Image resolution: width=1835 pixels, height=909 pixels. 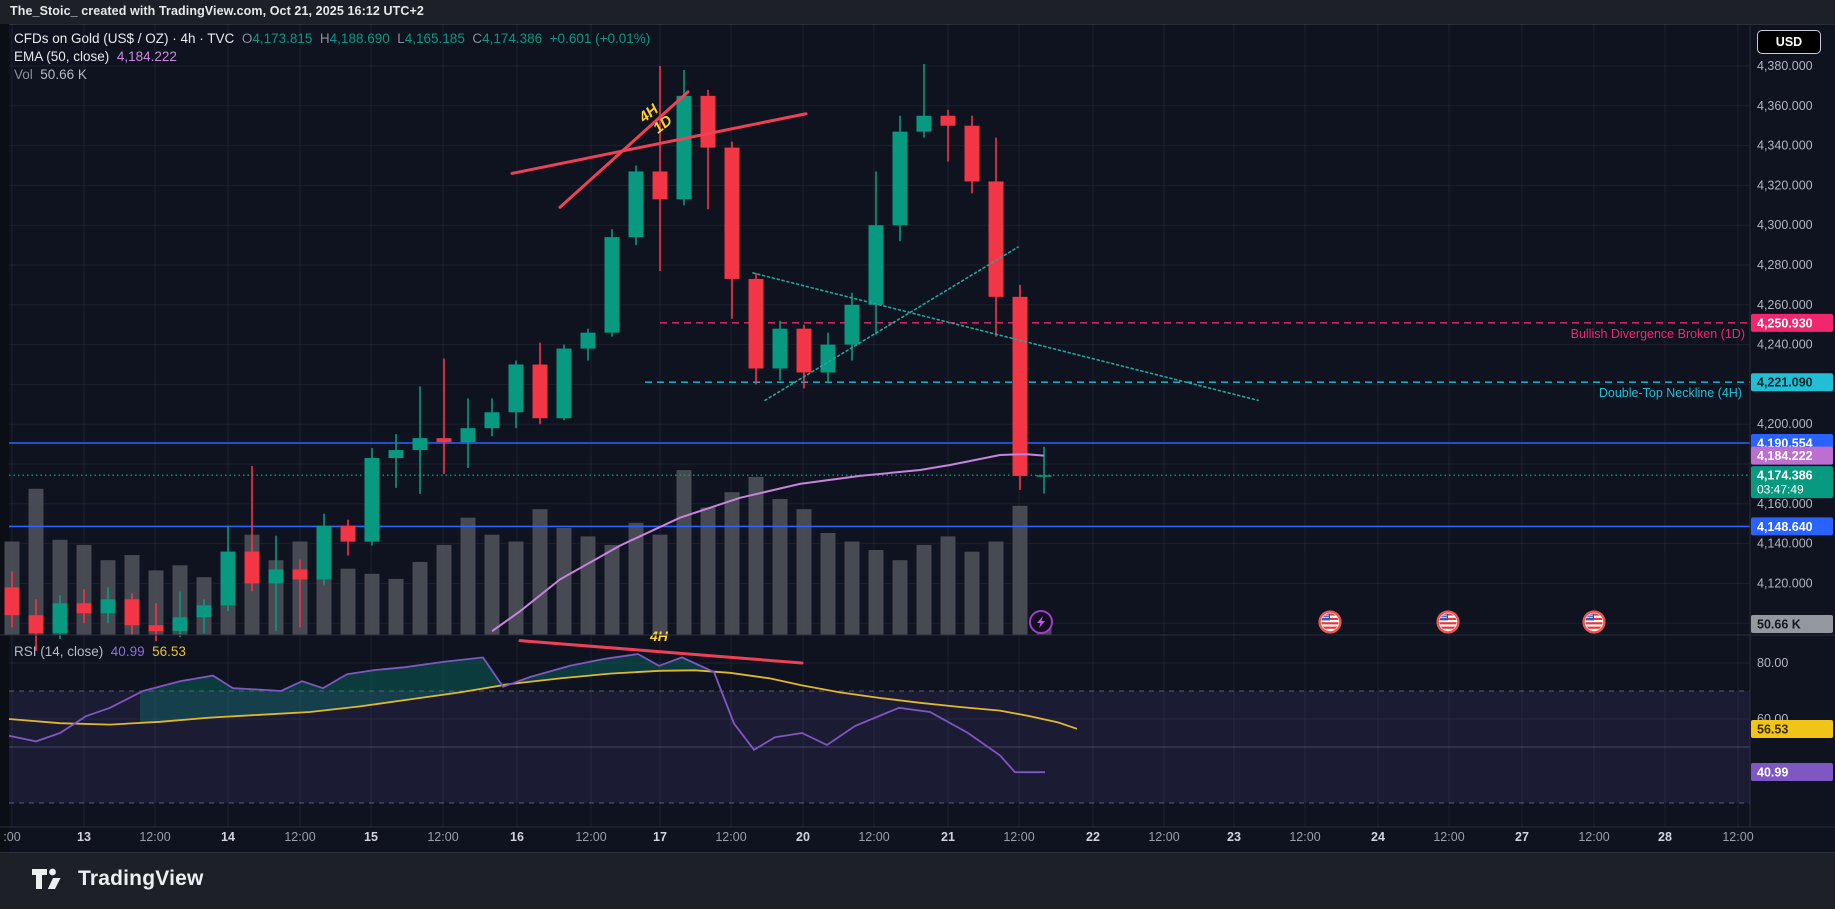 What do you see at coordinates (332, 56) in the screenshot?
I see `ema-legend-row: EMA (50, close) 4,184.222` at bounding box center [332, 56].